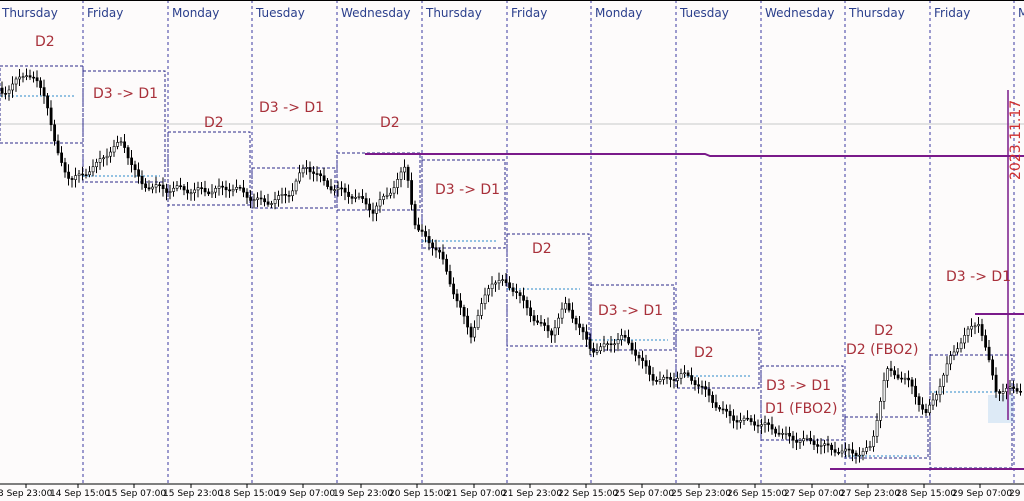  I want to click on time-label: 26 Sep 15:00, so click(757, 494).